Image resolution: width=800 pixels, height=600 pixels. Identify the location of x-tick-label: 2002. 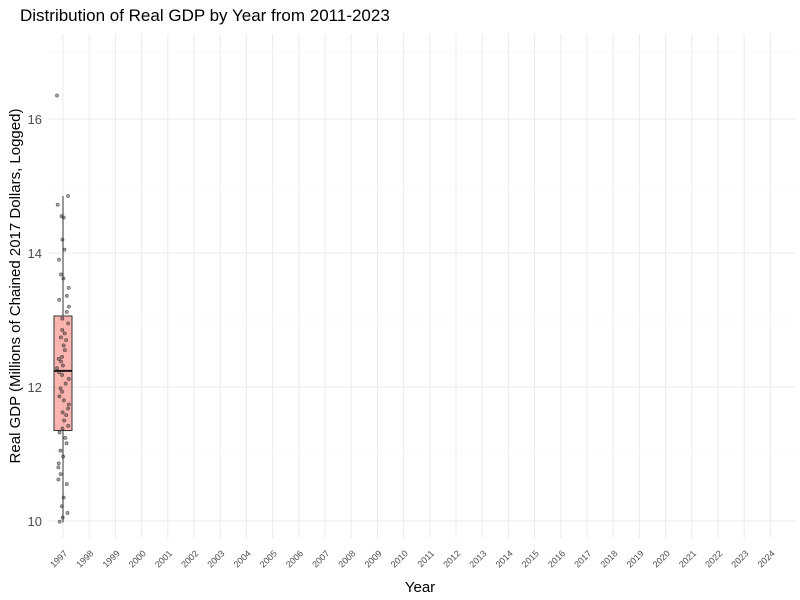
(189, 558).